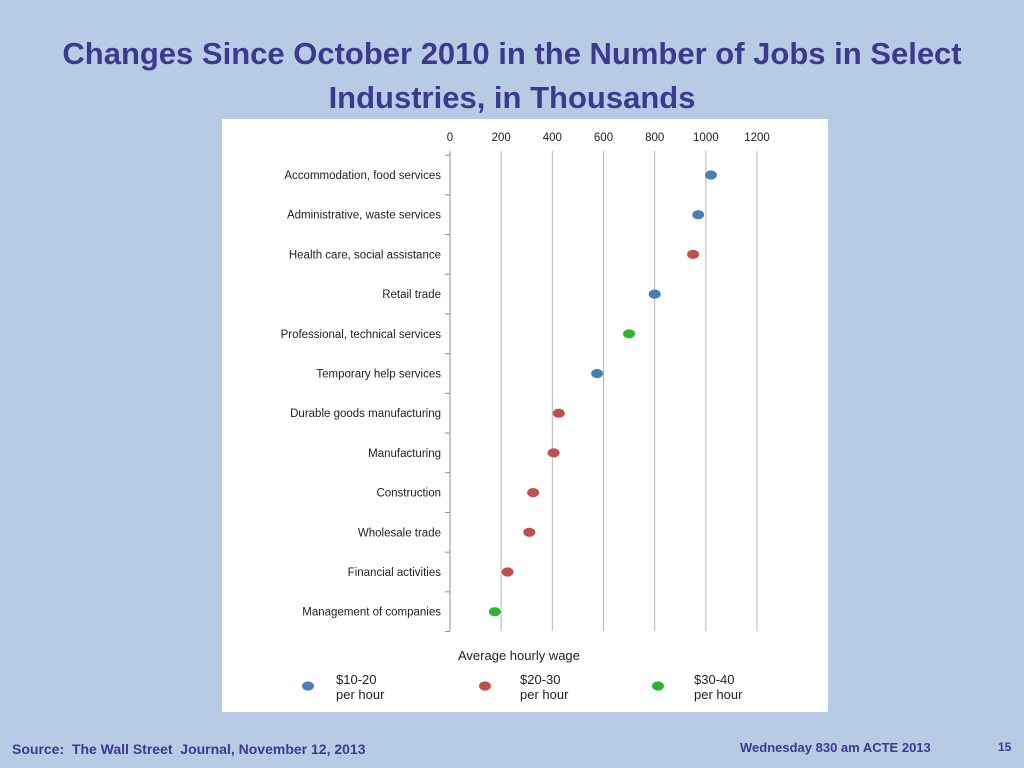 The height and width of the screenshot is (768, 1024). Describe the element at coordinates (654, 138) in the screenshot. I see `x-tick-label: 800` at that location.